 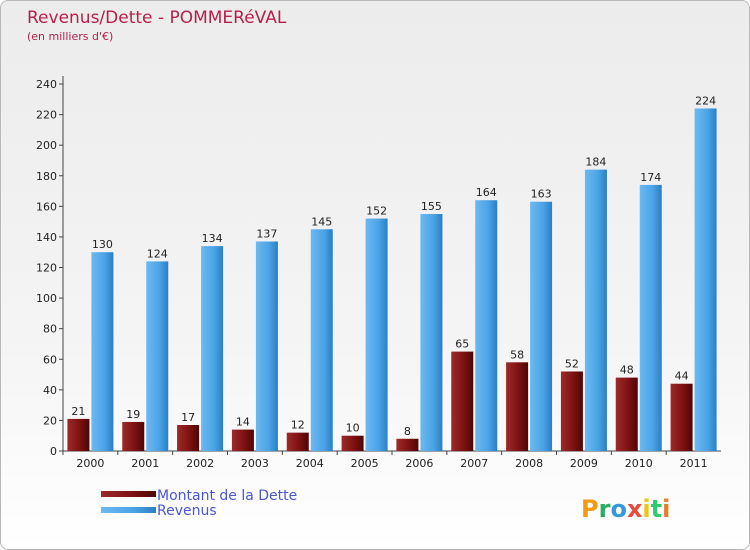 I want to click on data-label-debt: 52, so click(x=572, y=363).